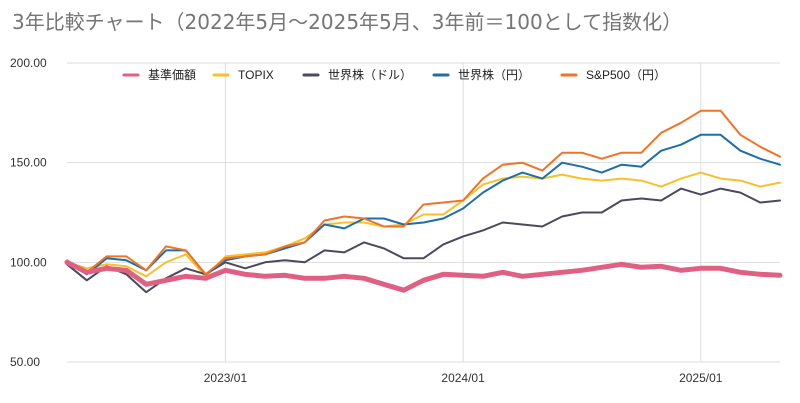 The image size is (800, 403). Describe the element at coordinates (626, 75) in the screenshot. I see `legend-label: S&P500（円）` at that location.